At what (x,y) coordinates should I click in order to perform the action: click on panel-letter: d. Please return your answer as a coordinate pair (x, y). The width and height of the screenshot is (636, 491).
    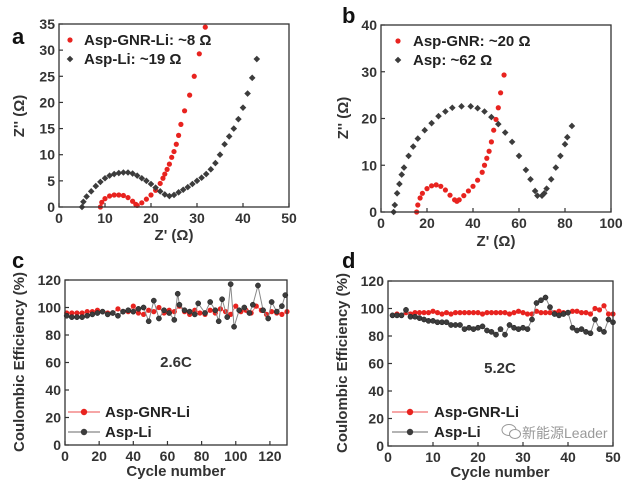
    Looking at the image, I should click on (348, 260).